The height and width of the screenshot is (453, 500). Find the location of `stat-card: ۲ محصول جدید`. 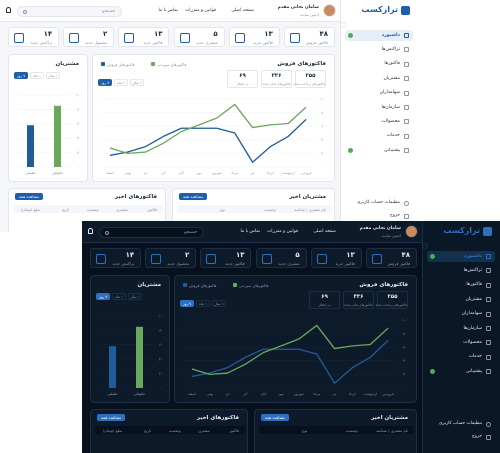

stat-card: ۲ محصول جدید is located at coordinates (89, 37).